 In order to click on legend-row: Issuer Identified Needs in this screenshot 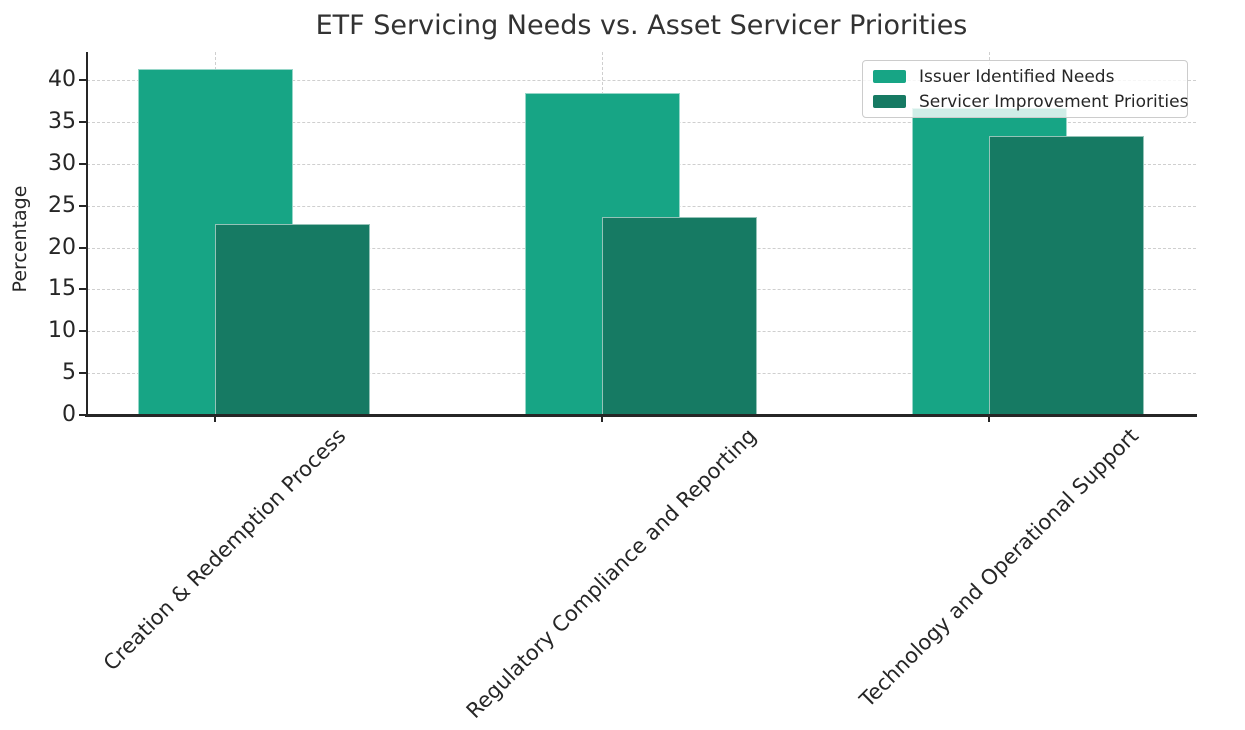, I will do `click(1025, 76)`.